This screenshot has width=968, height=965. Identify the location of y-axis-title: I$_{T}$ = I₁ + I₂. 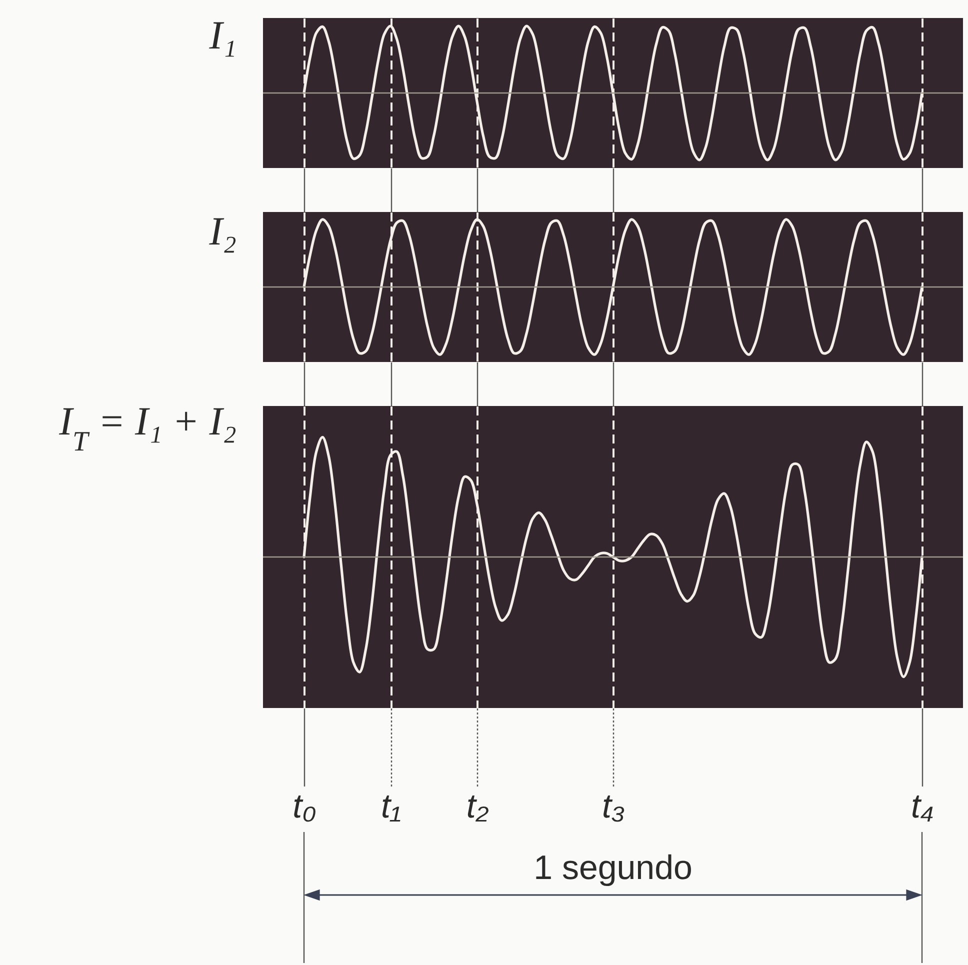
(147, 427).